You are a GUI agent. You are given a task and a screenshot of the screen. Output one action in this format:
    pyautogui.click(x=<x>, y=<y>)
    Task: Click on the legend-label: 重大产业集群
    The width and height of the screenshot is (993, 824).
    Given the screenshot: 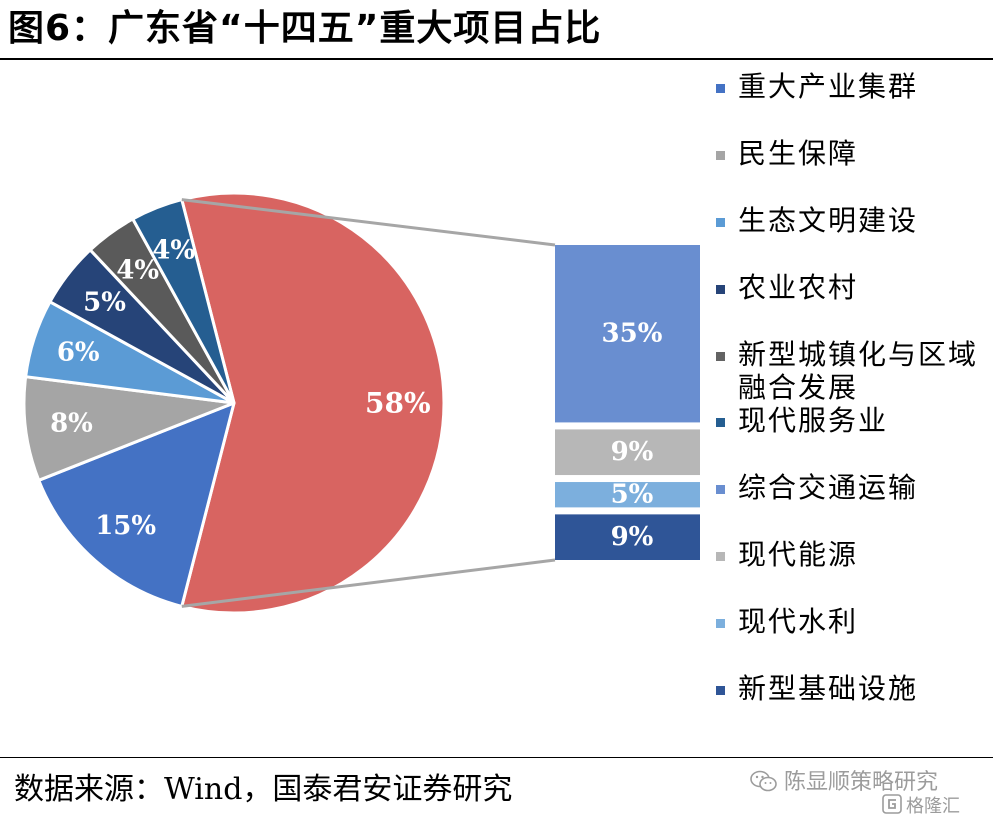 What is the action you would take?
    pyautogui.click(x=828, y=86)
    